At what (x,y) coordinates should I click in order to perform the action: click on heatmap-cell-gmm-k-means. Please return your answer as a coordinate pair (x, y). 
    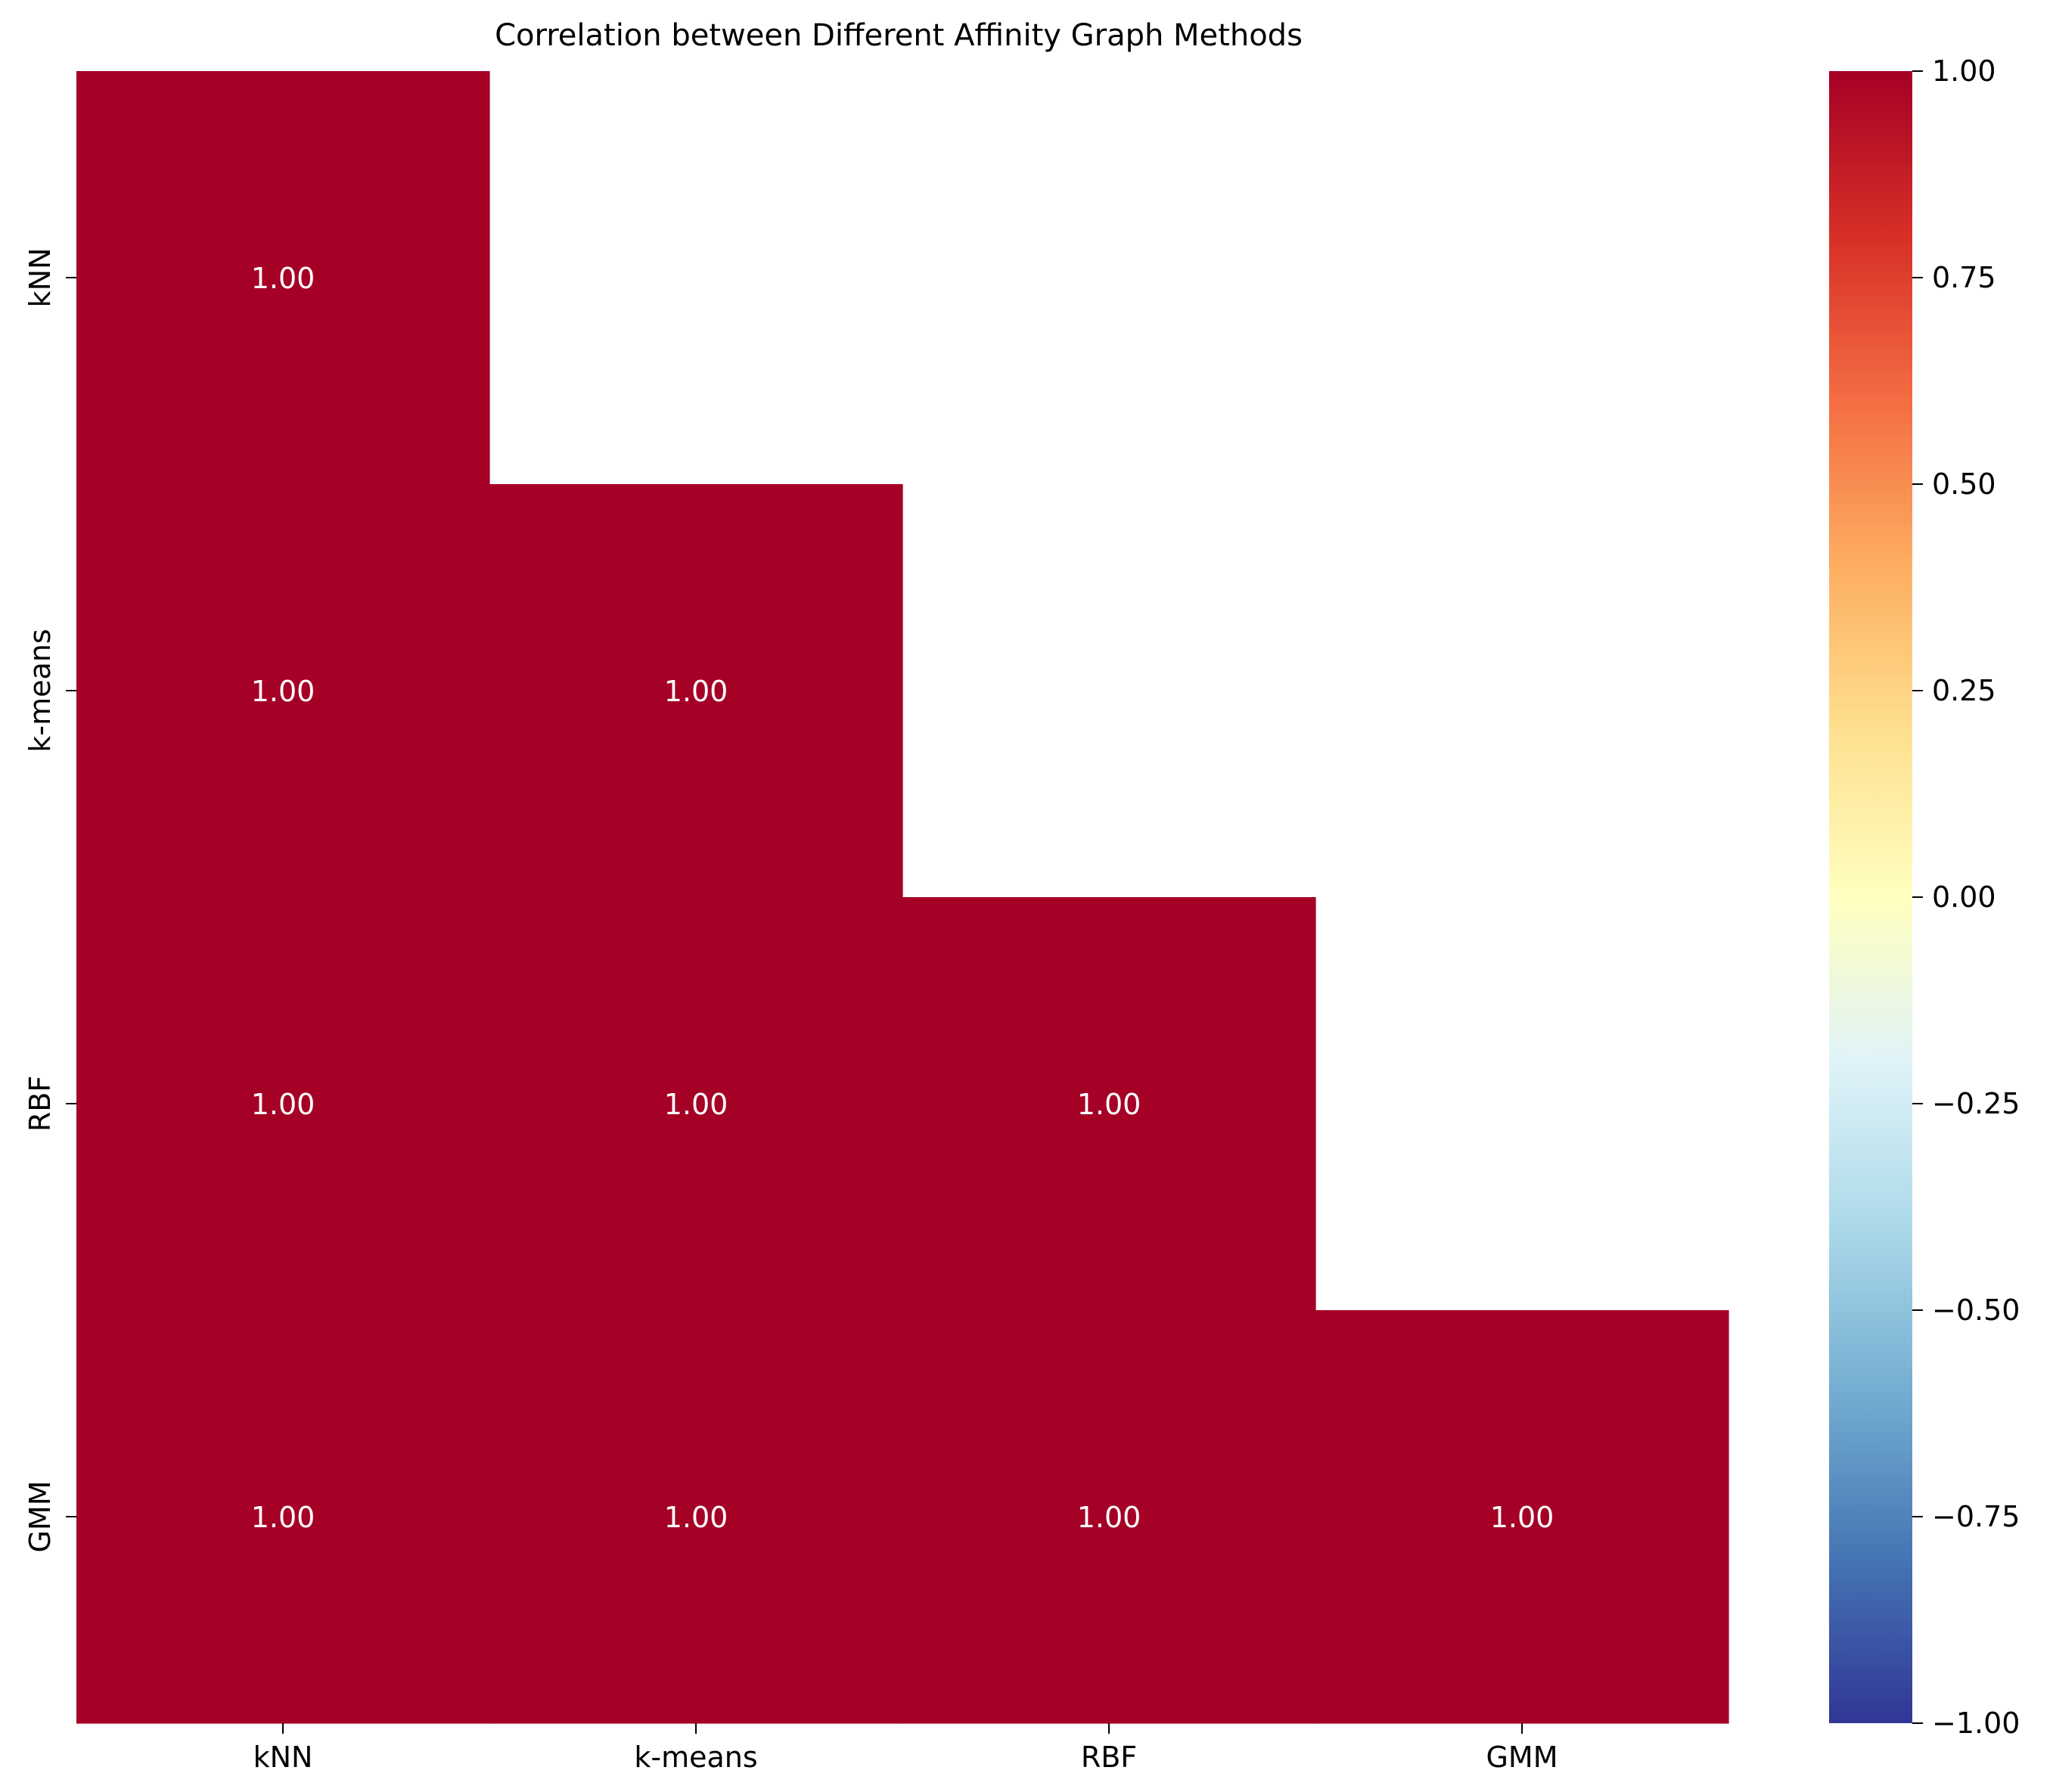
    Looking at the image, I should click on (696, 1517).